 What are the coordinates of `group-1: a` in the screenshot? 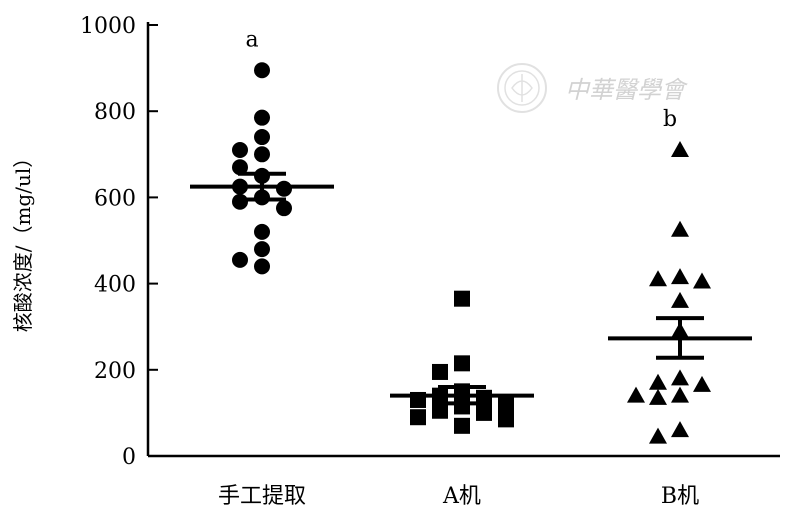 It's located at (262, 151).